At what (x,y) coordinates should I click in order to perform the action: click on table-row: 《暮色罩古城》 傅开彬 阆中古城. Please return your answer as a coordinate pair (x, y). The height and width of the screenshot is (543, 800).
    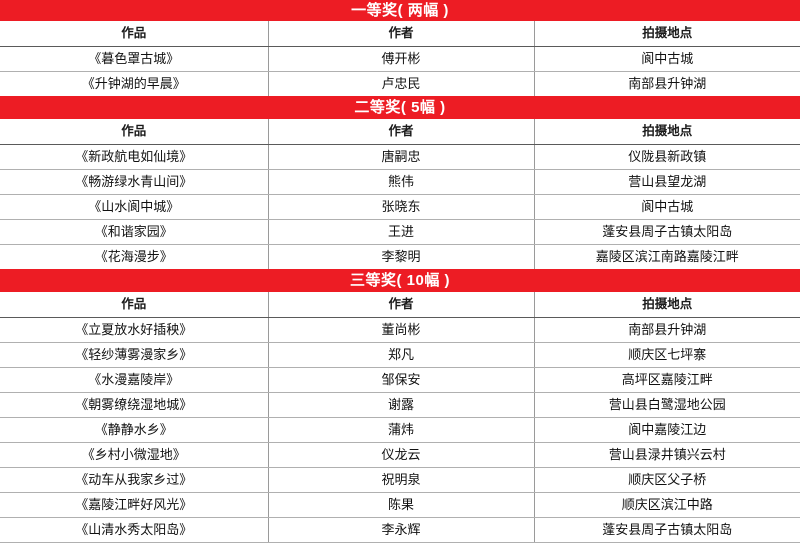
    Looking at the image, I should click on (400, 59).